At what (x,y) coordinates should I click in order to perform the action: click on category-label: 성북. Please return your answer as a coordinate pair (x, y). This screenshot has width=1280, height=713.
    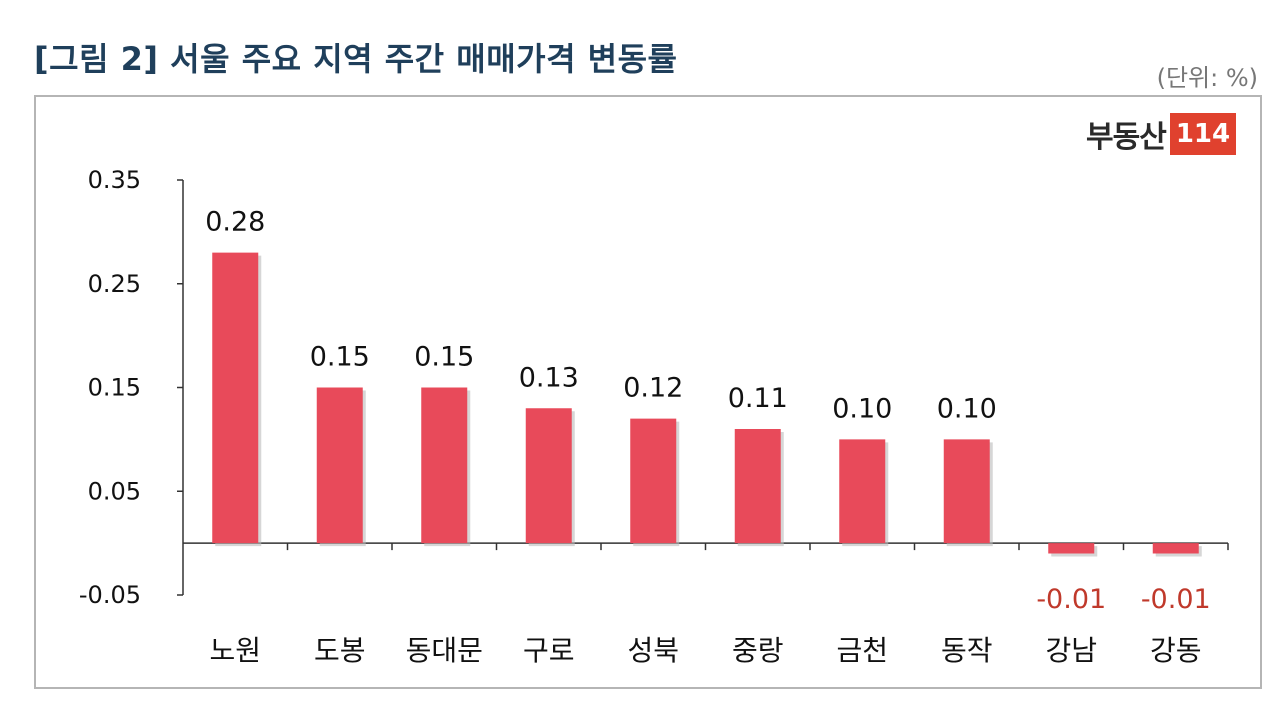
    Looking at the image, I should click on (653, 650).